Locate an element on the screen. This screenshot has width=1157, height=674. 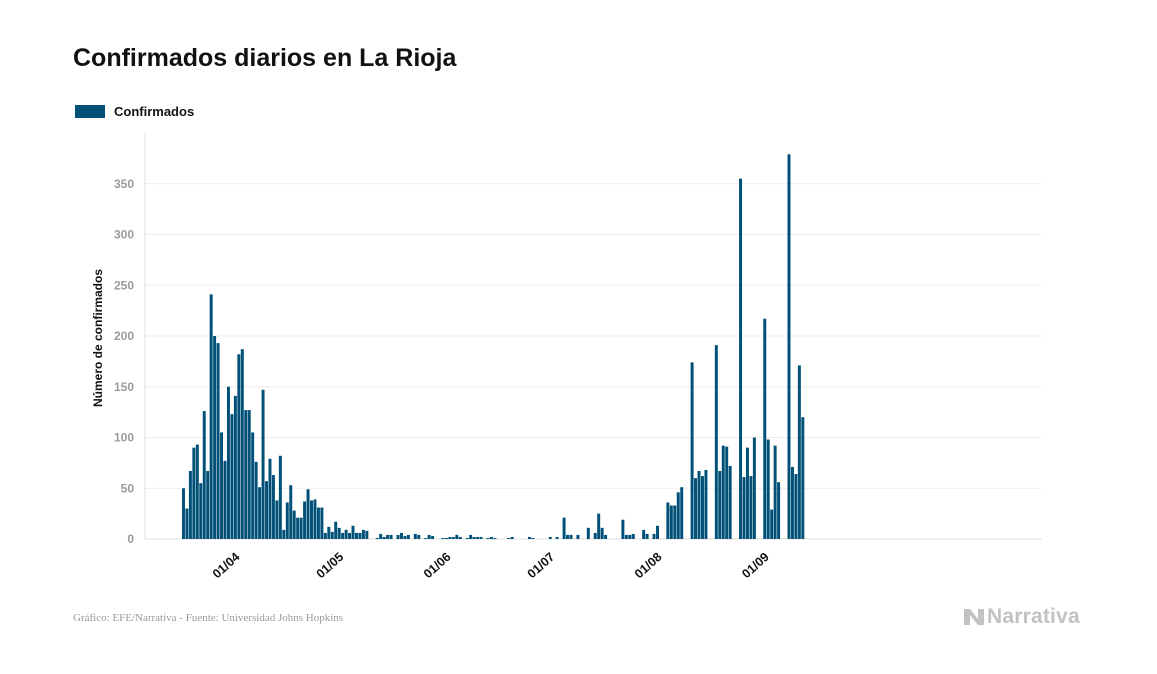
y-tick-label: 150 is located at coordinates (124, 387).